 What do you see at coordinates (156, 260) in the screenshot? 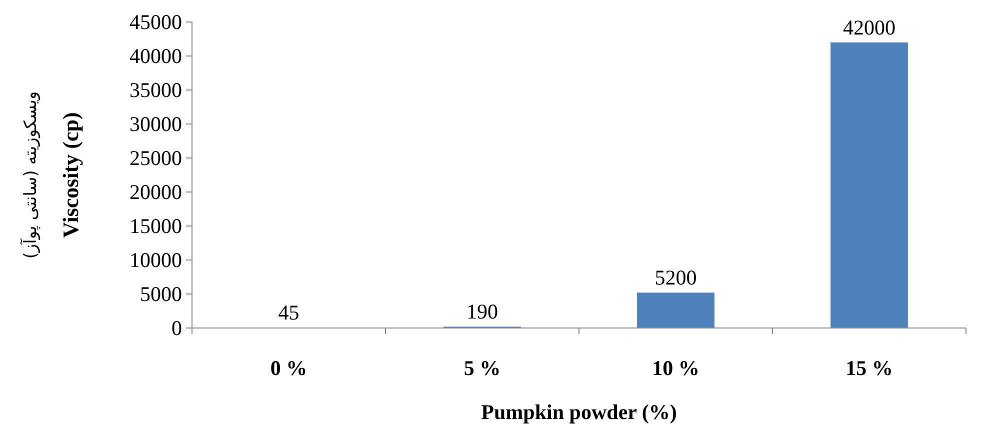
I see `y-tick-label: 10000` at bounding box center [156, 260].